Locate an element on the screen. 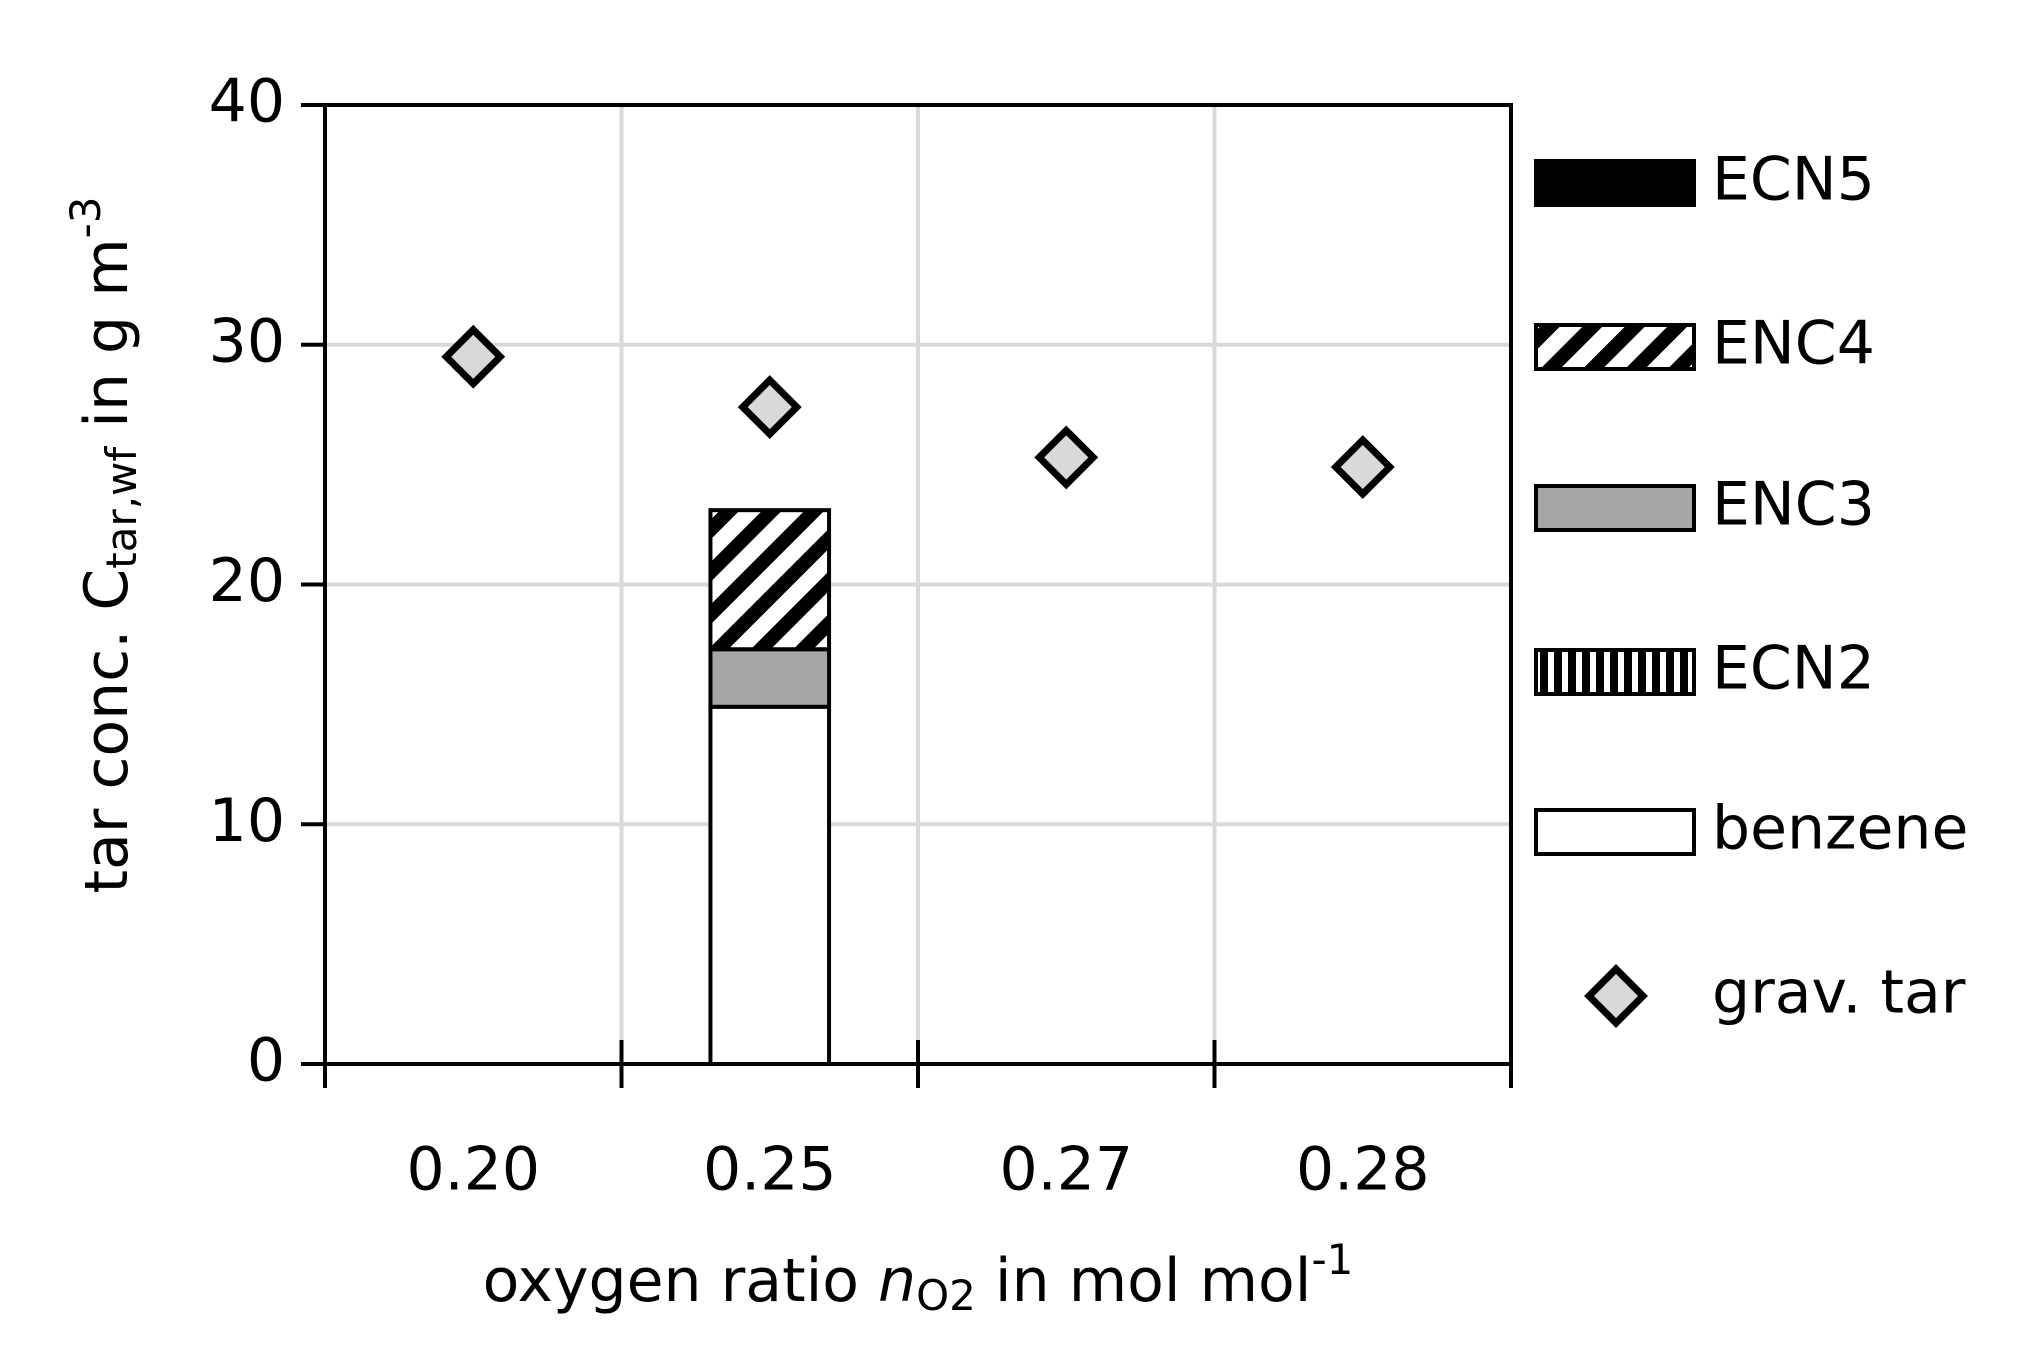  x-label-part: oxygen ratio is located at coordinates (680, 1281).